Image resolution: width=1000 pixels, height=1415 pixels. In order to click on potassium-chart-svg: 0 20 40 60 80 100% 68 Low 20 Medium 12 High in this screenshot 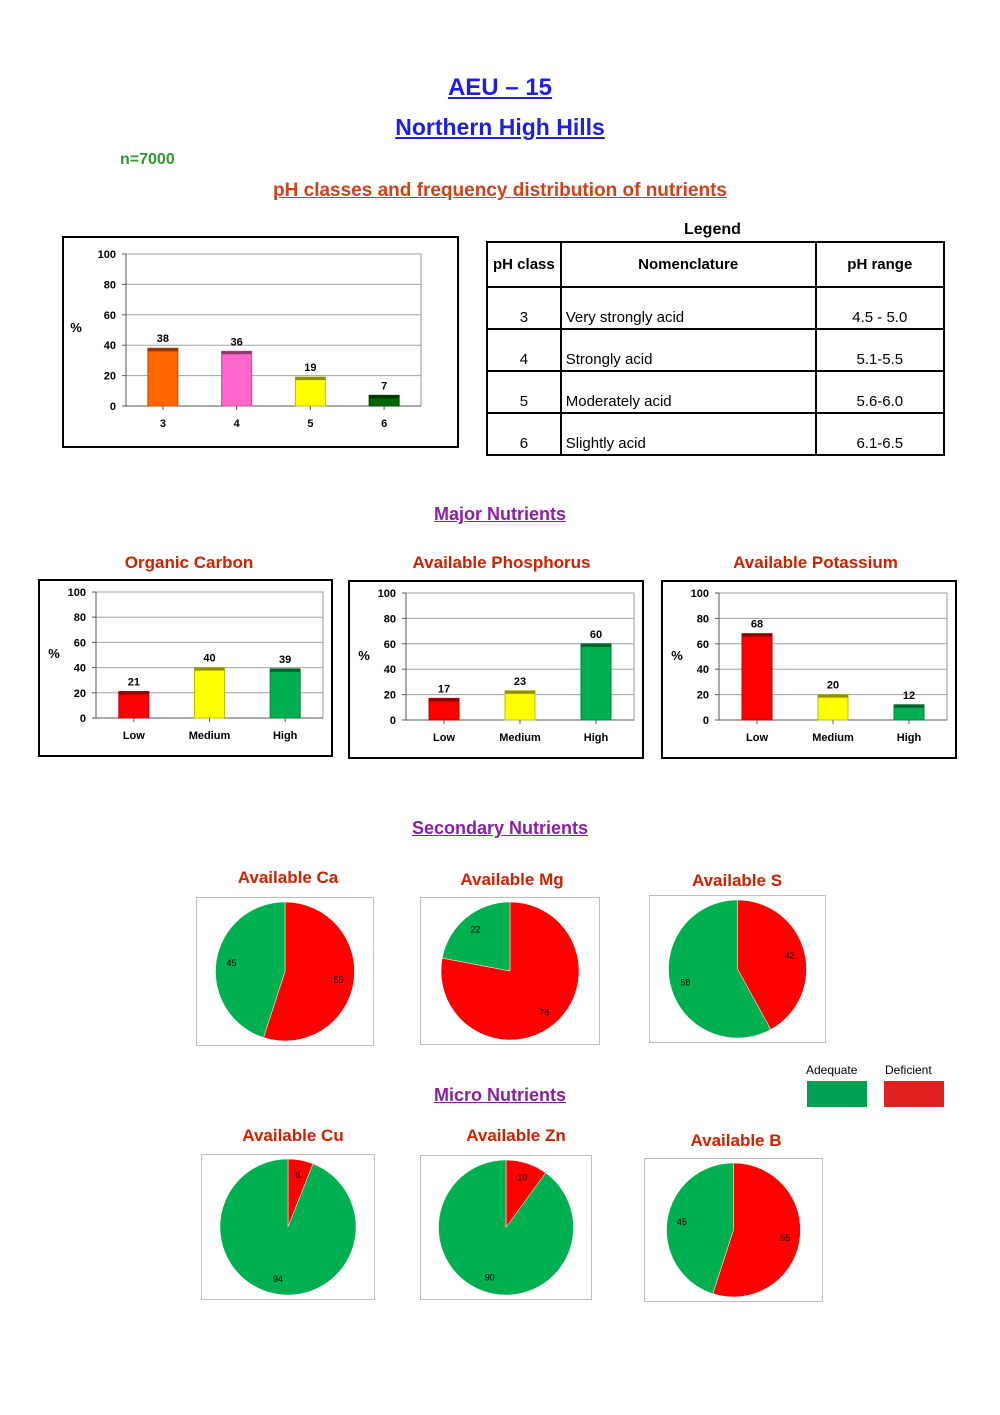, I will do `click(809, 669)`.